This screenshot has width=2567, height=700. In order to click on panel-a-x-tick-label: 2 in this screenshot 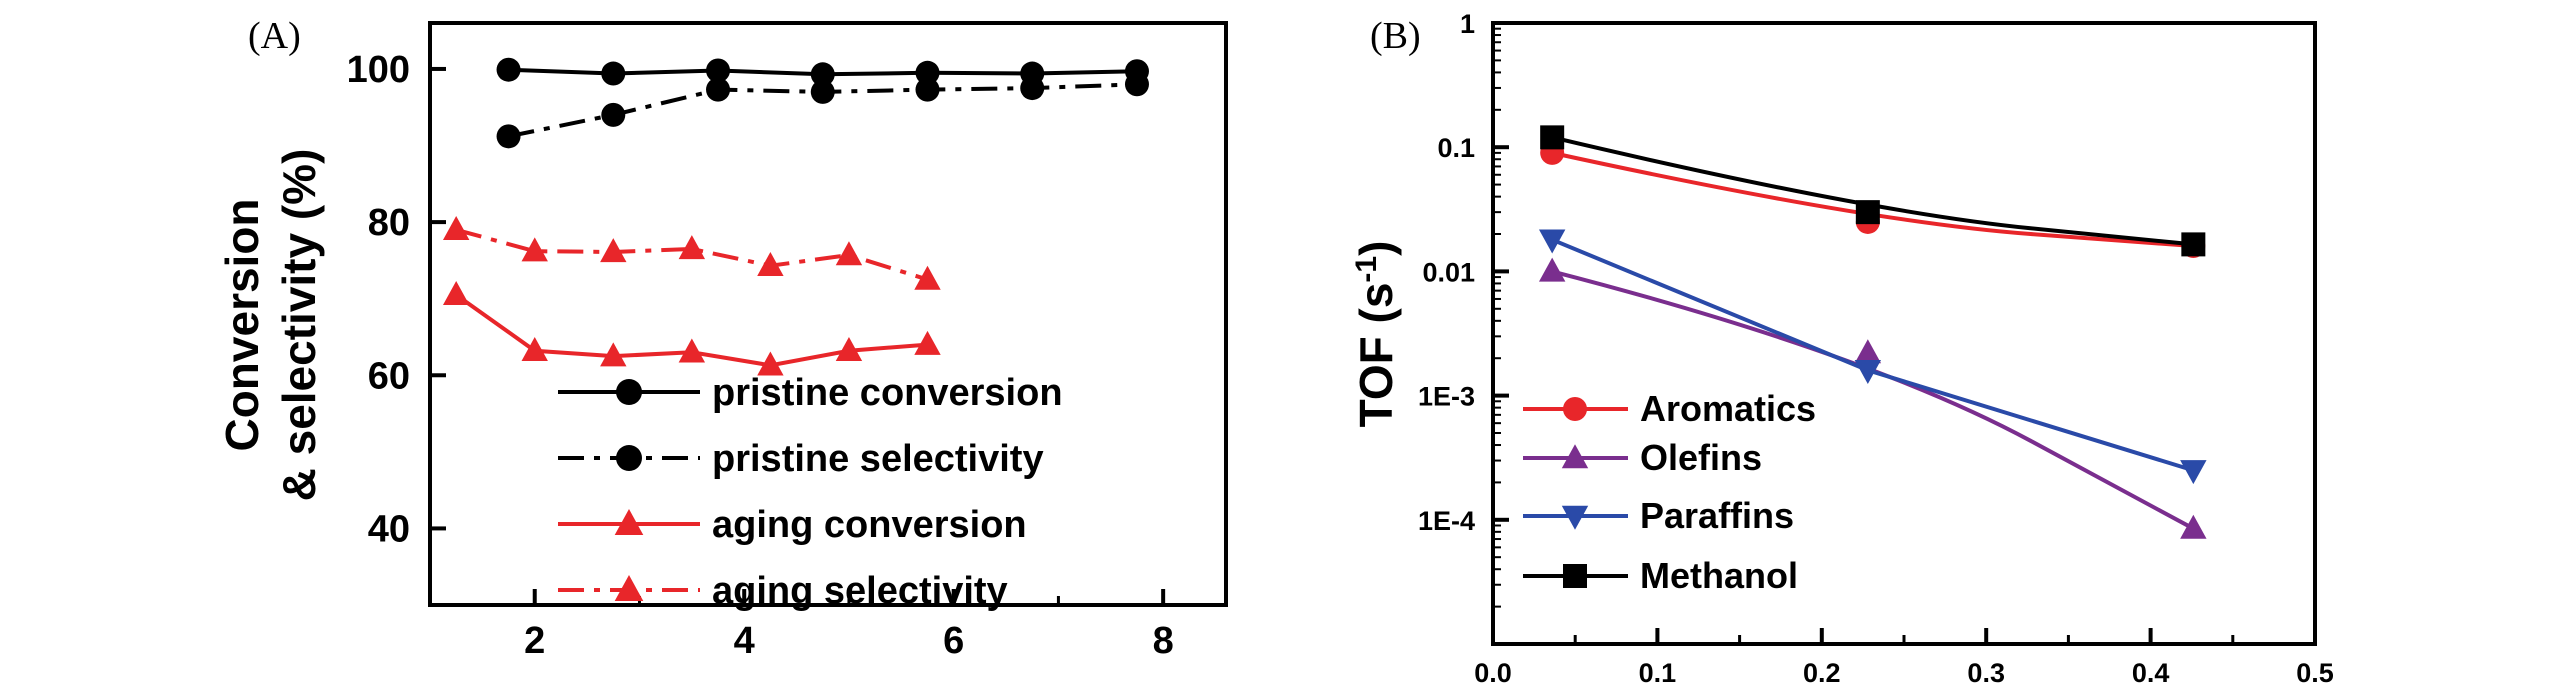, I will do `click(534, 641)`.